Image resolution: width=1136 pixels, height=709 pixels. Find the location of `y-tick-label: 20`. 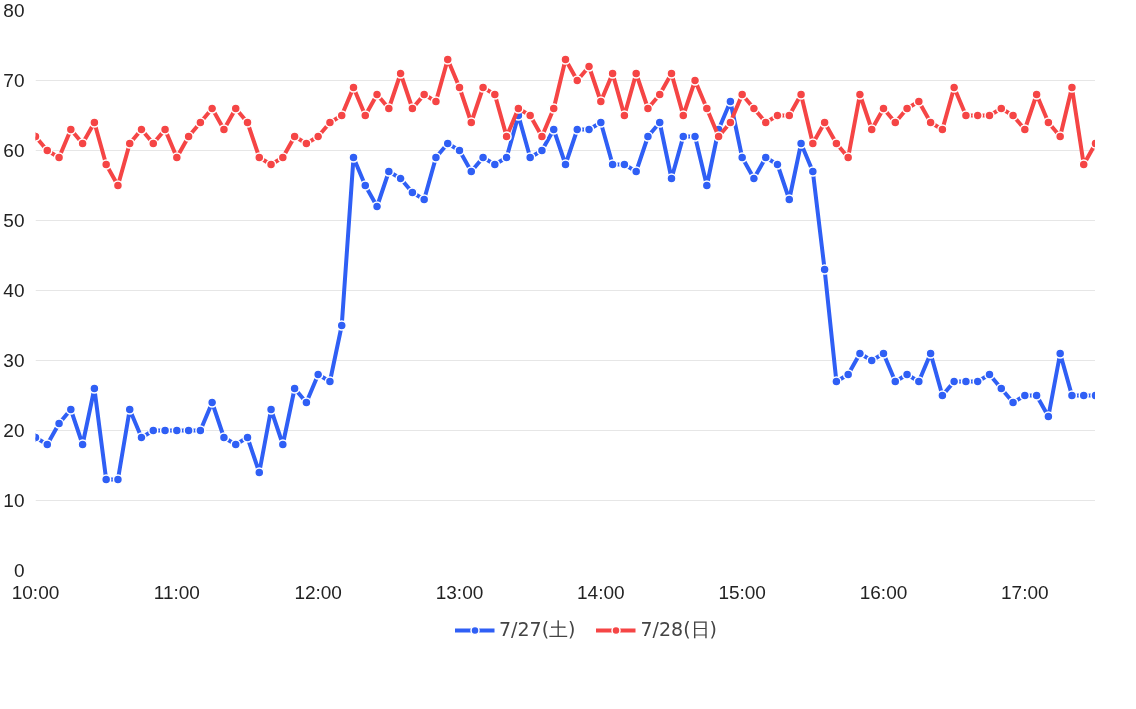

y-tick-label: 20 is located at coordinates (14, 430).